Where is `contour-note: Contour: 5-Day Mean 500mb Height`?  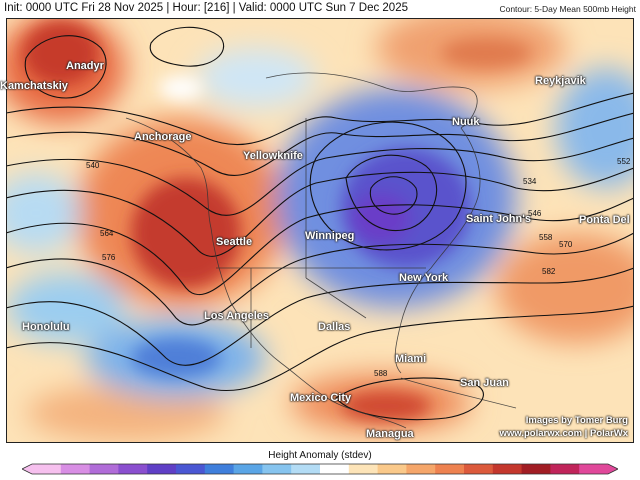 contour-note: Contour: 5-Day Mean 500mb Height is located at coordinates (567, 9).